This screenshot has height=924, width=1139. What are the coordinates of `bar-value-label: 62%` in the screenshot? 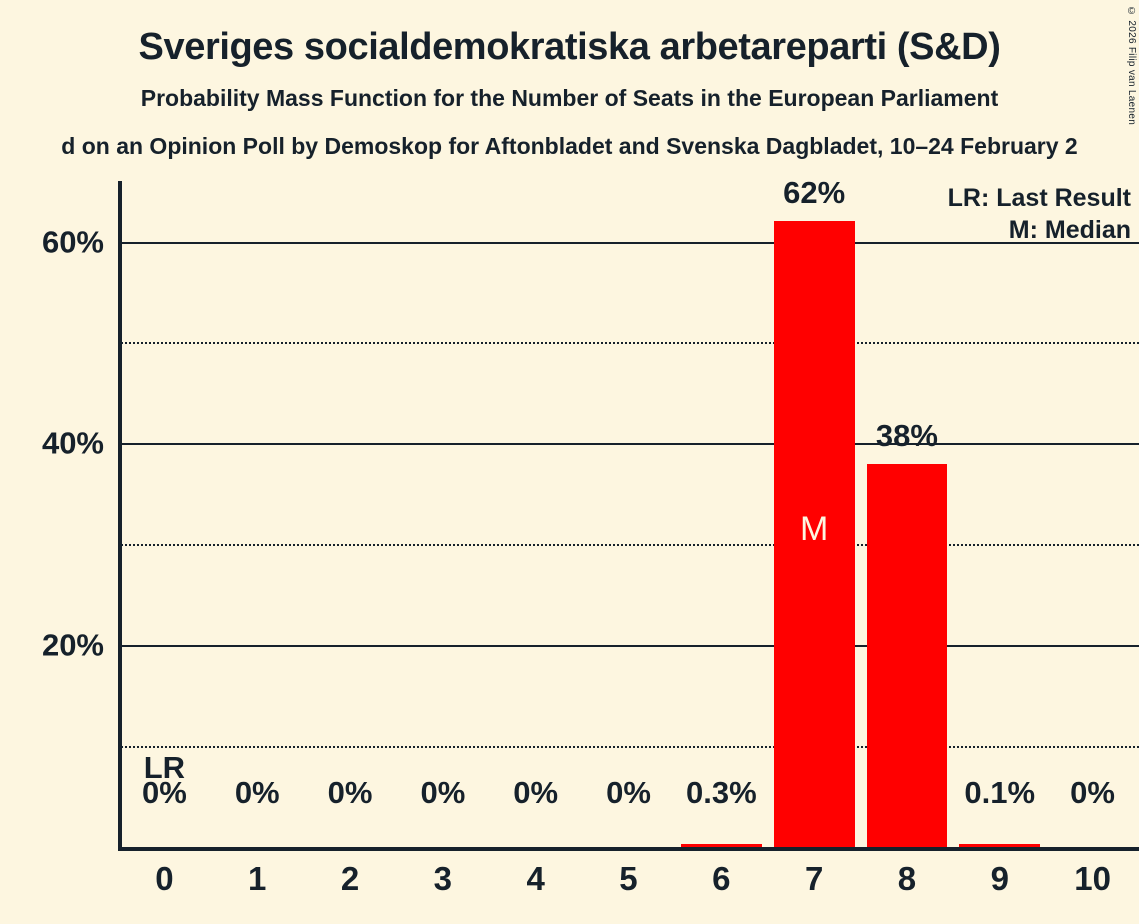 It's located at (814, 193).